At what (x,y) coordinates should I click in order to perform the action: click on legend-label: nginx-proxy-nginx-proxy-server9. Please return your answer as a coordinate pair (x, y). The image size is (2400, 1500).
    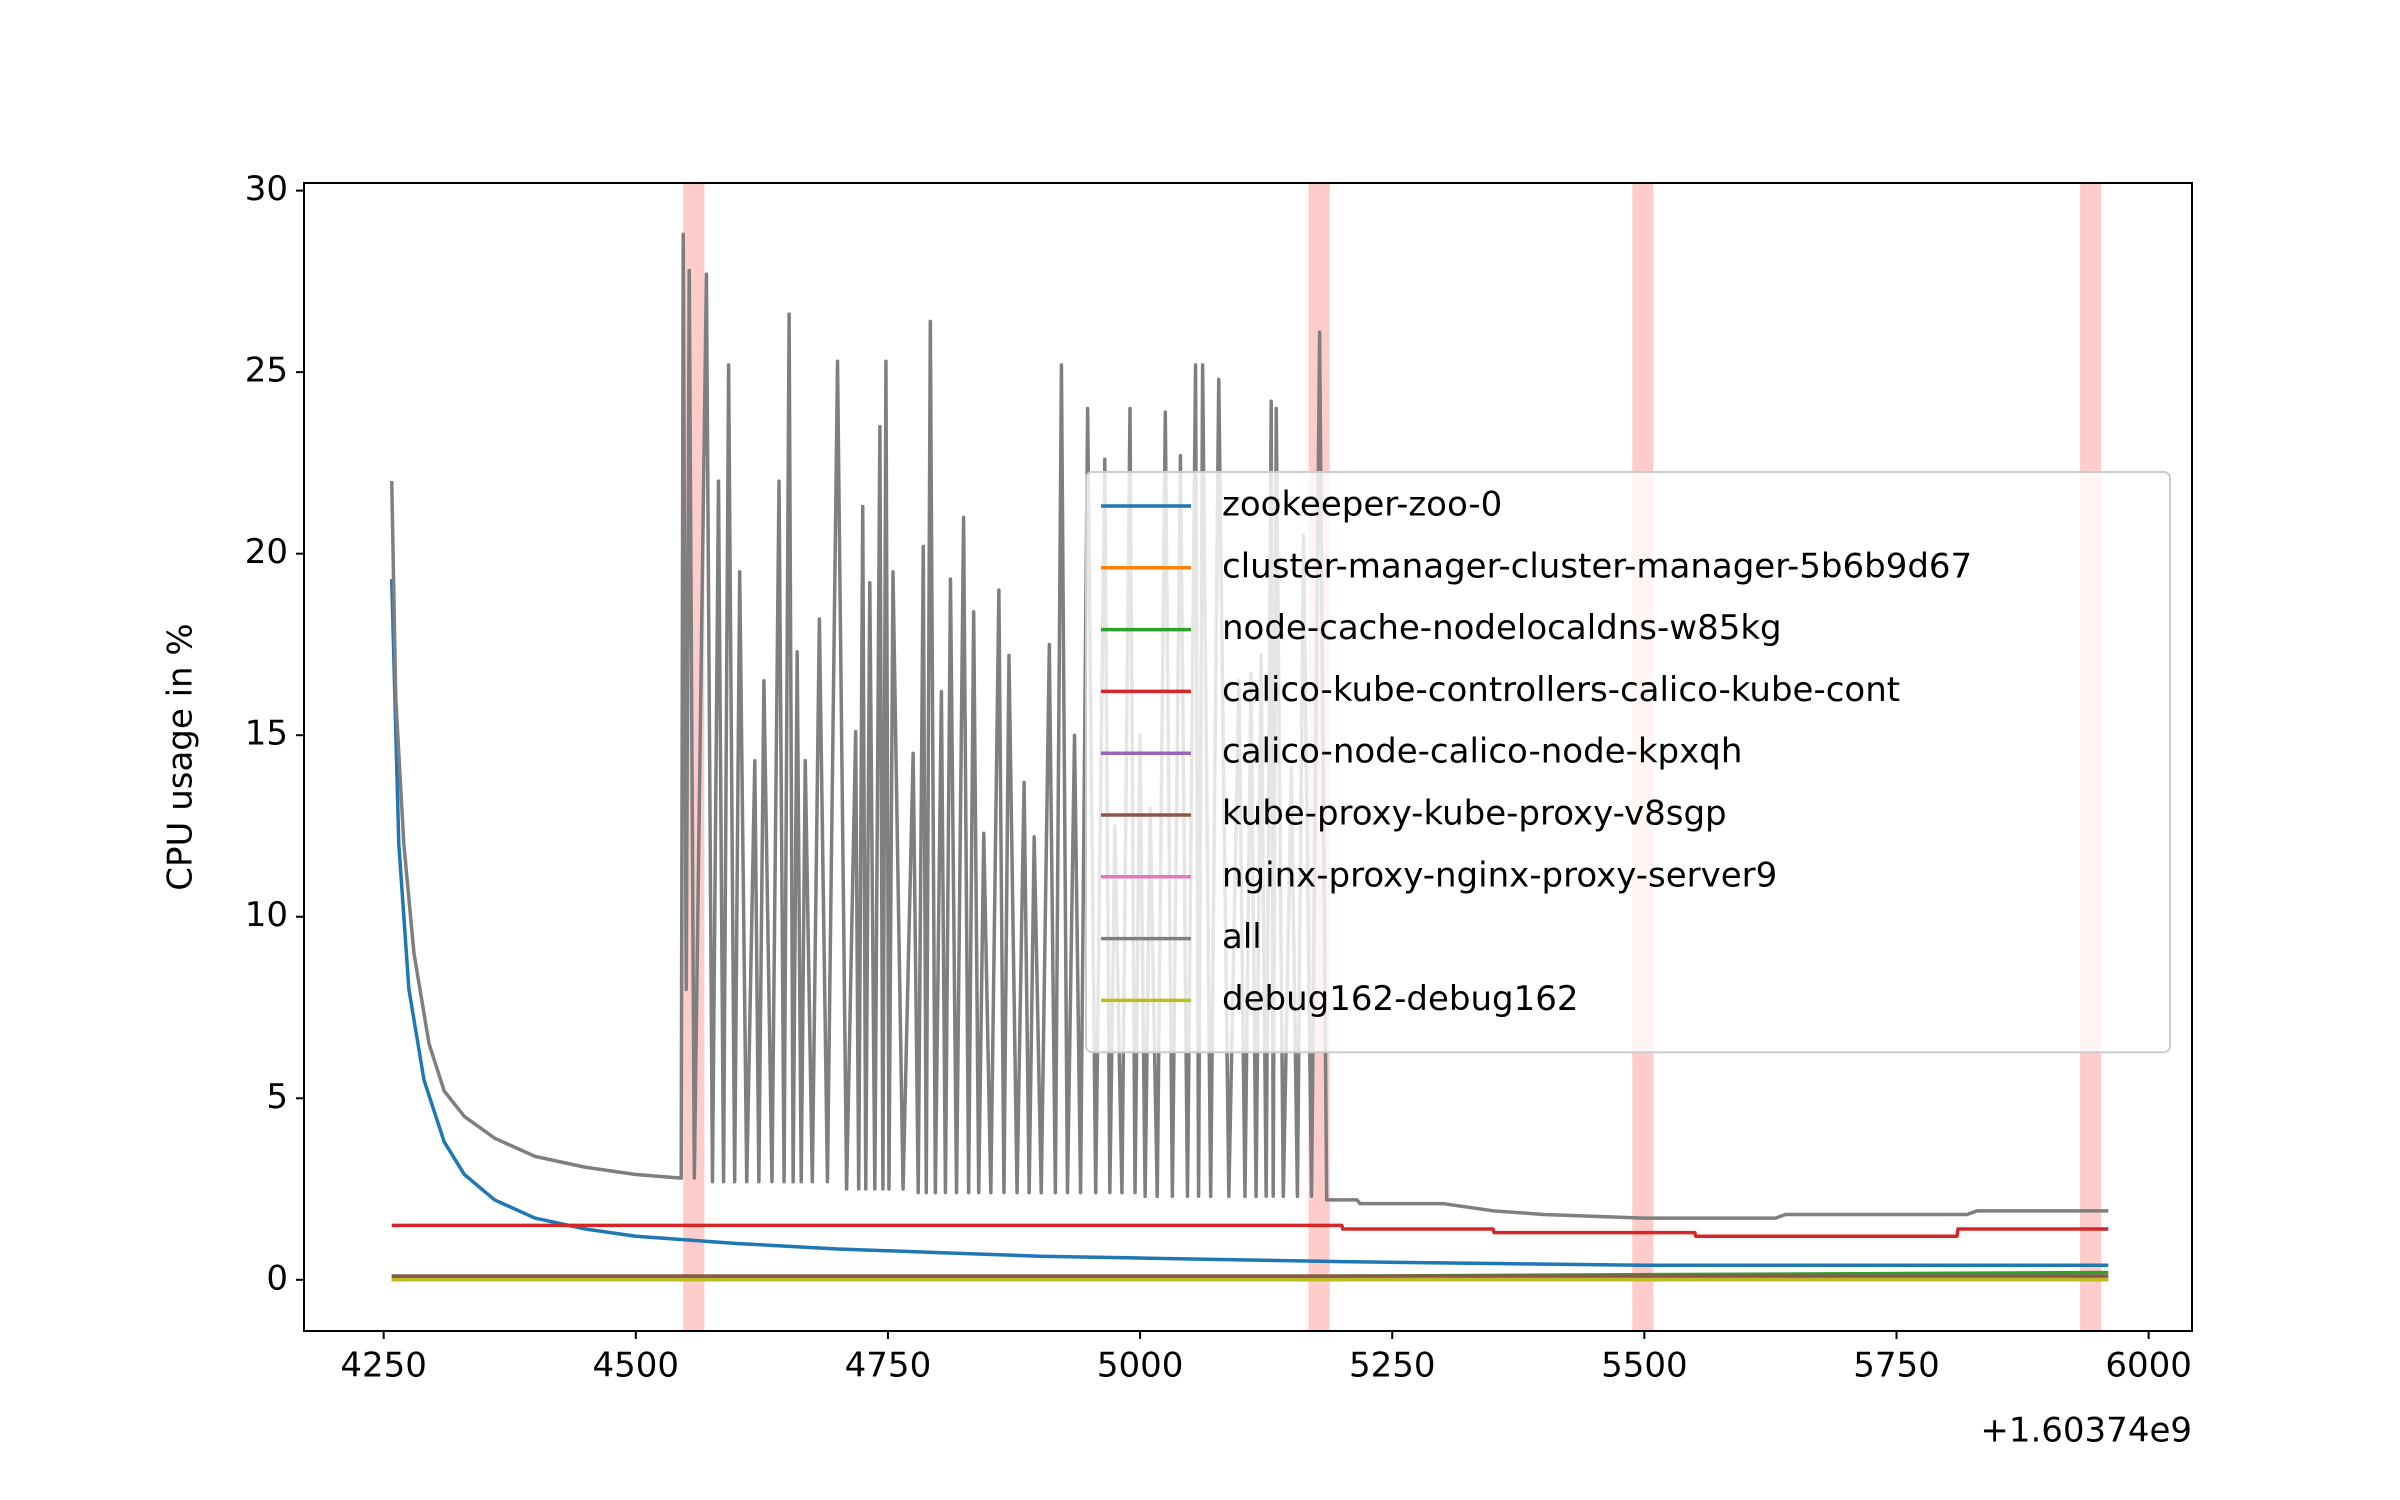
    Looking at the image, I should click on (1499, 875).